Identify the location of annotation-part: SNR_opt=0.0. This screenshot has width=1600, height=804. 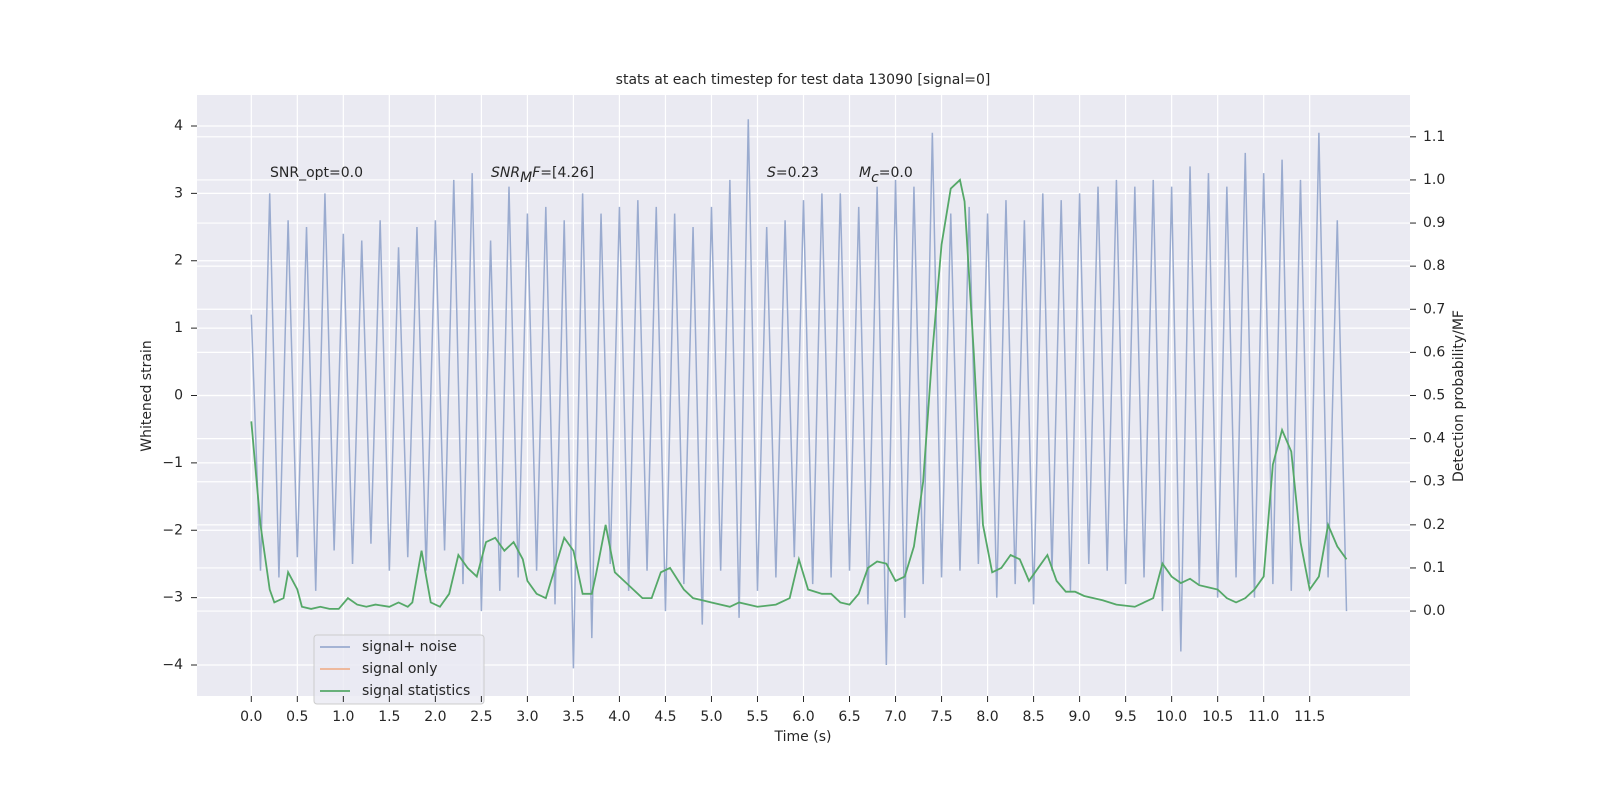
(316, 173).